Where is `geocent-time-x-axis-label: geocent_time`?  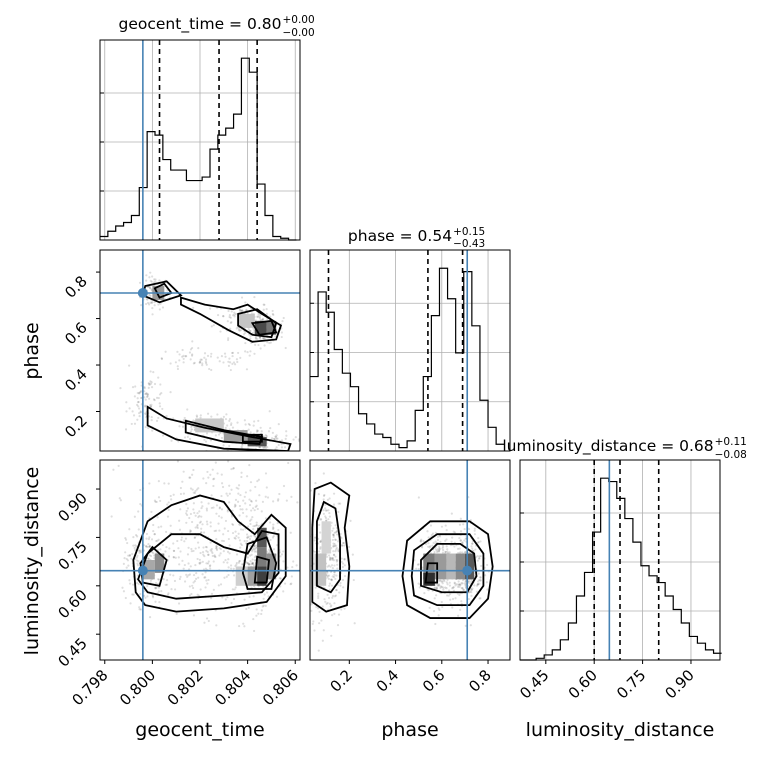 geocent-time-x-axis-label: geocent_time is located at coordinates (199, 730).